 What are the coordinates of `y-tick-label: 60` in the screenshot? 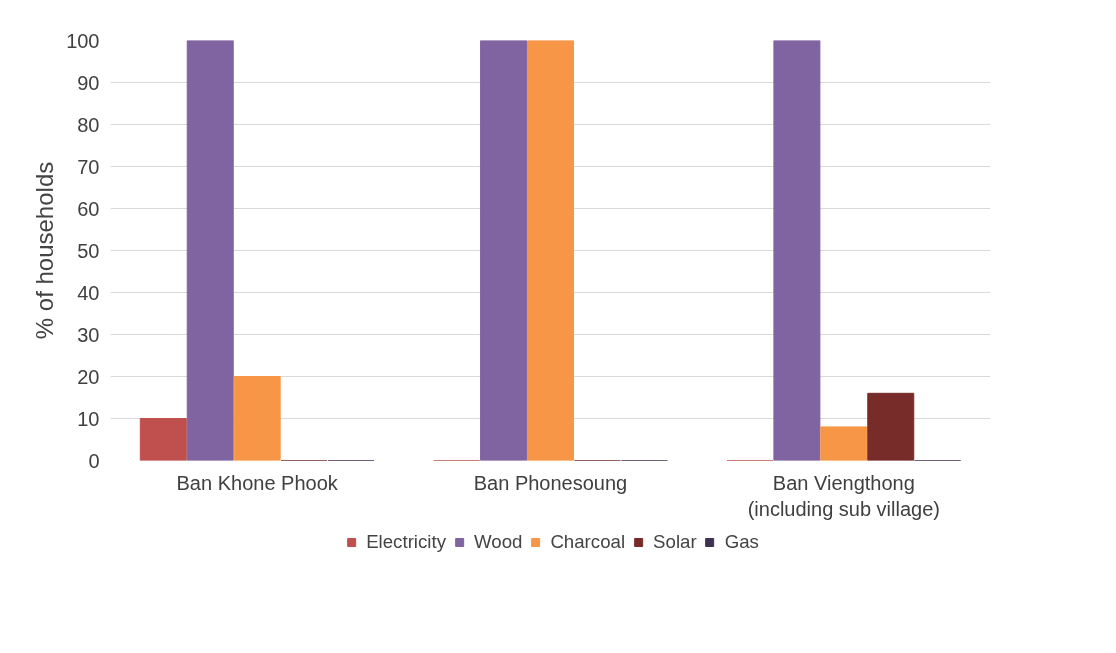 It's located at (88, 208).